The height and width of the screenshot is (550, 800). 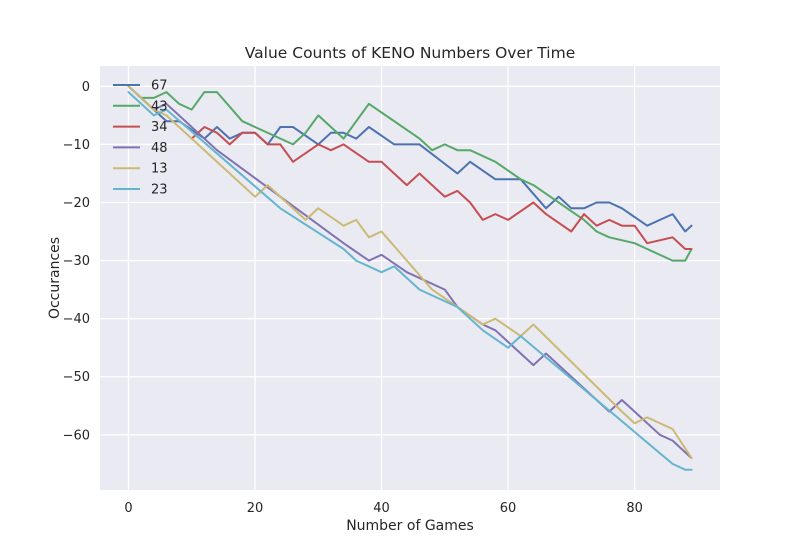 I want to click on y-tick-label: −60, so click(x=76, y=435).